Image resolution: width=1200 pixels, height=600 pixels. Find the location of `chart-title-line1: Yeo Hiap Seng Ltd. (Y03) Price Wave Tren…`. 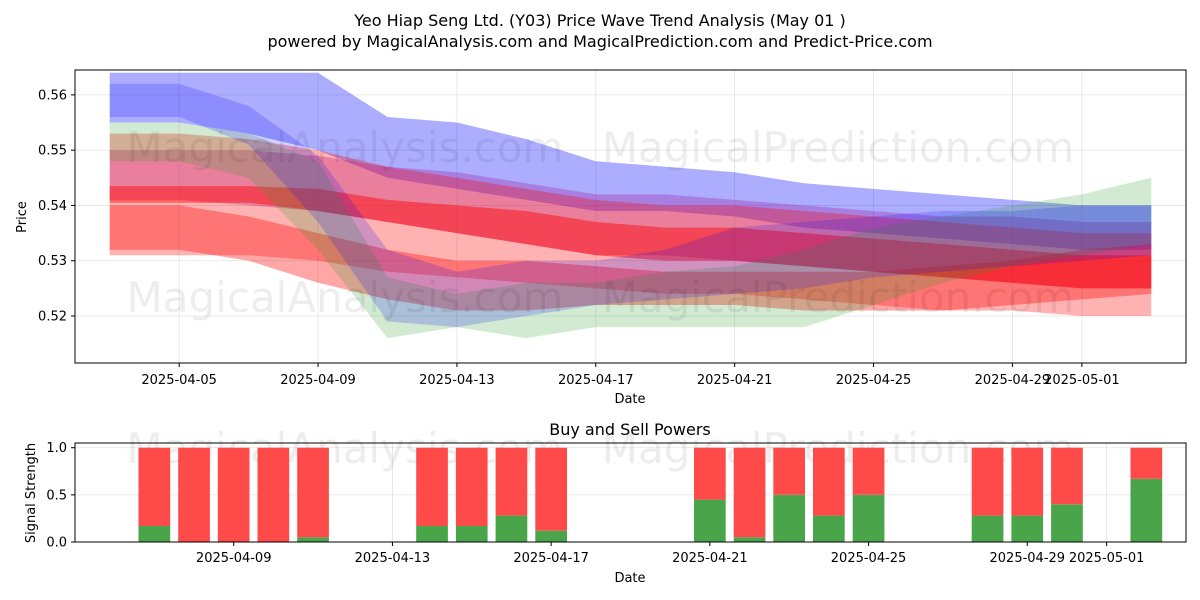

chart-title-line1: Yeo Hiap Seng Ltd. (Y03) Price Wave Tren… is located at coordinates (599, 20).